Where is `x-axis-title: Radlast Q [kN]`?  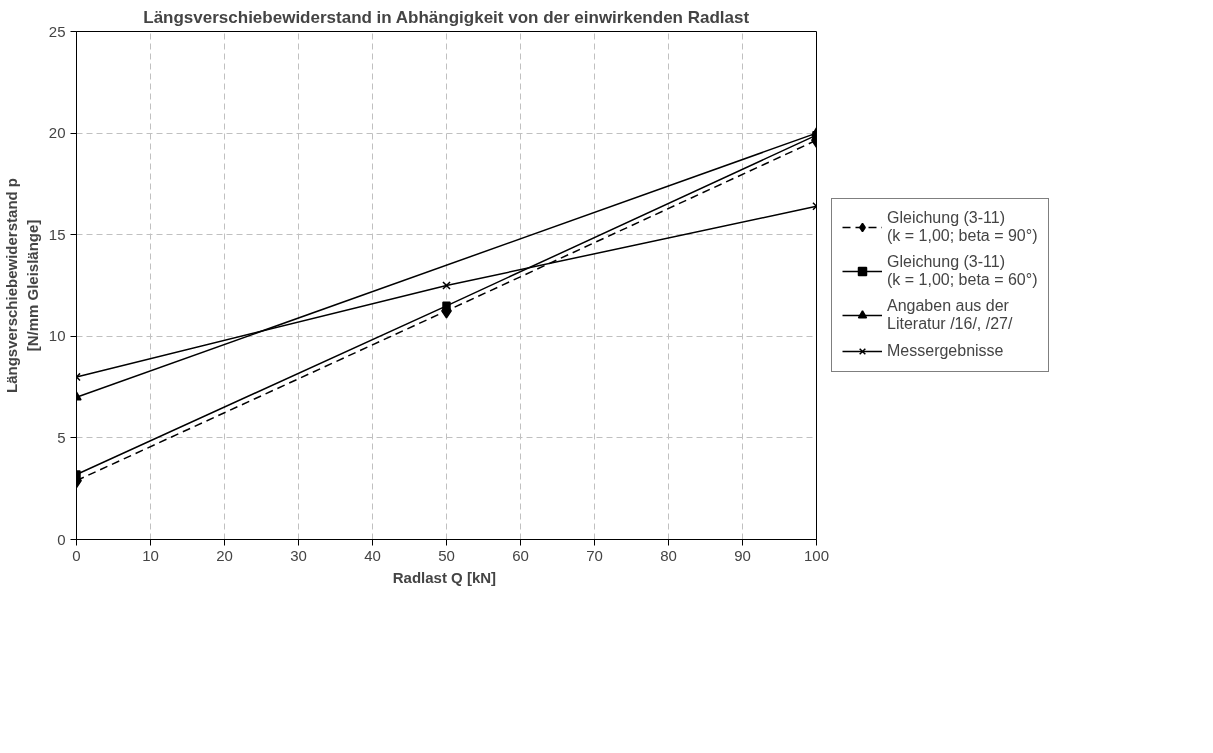 x-axis-title: Radlast Q [kN] is located at coordinates (444, 577).